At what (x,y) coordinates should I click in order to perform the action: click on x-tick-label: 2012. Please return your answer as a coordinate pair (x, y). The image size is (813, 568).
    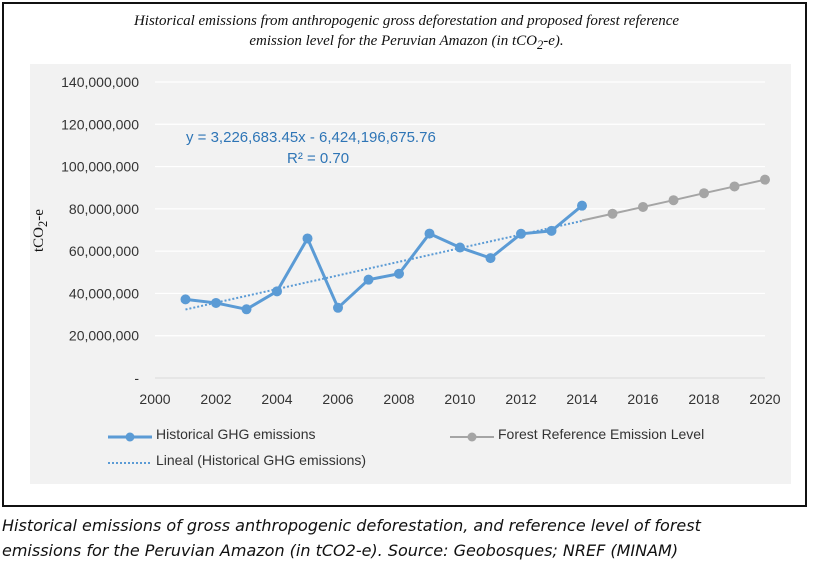
    Looking at the image, I should click on (520, 399).